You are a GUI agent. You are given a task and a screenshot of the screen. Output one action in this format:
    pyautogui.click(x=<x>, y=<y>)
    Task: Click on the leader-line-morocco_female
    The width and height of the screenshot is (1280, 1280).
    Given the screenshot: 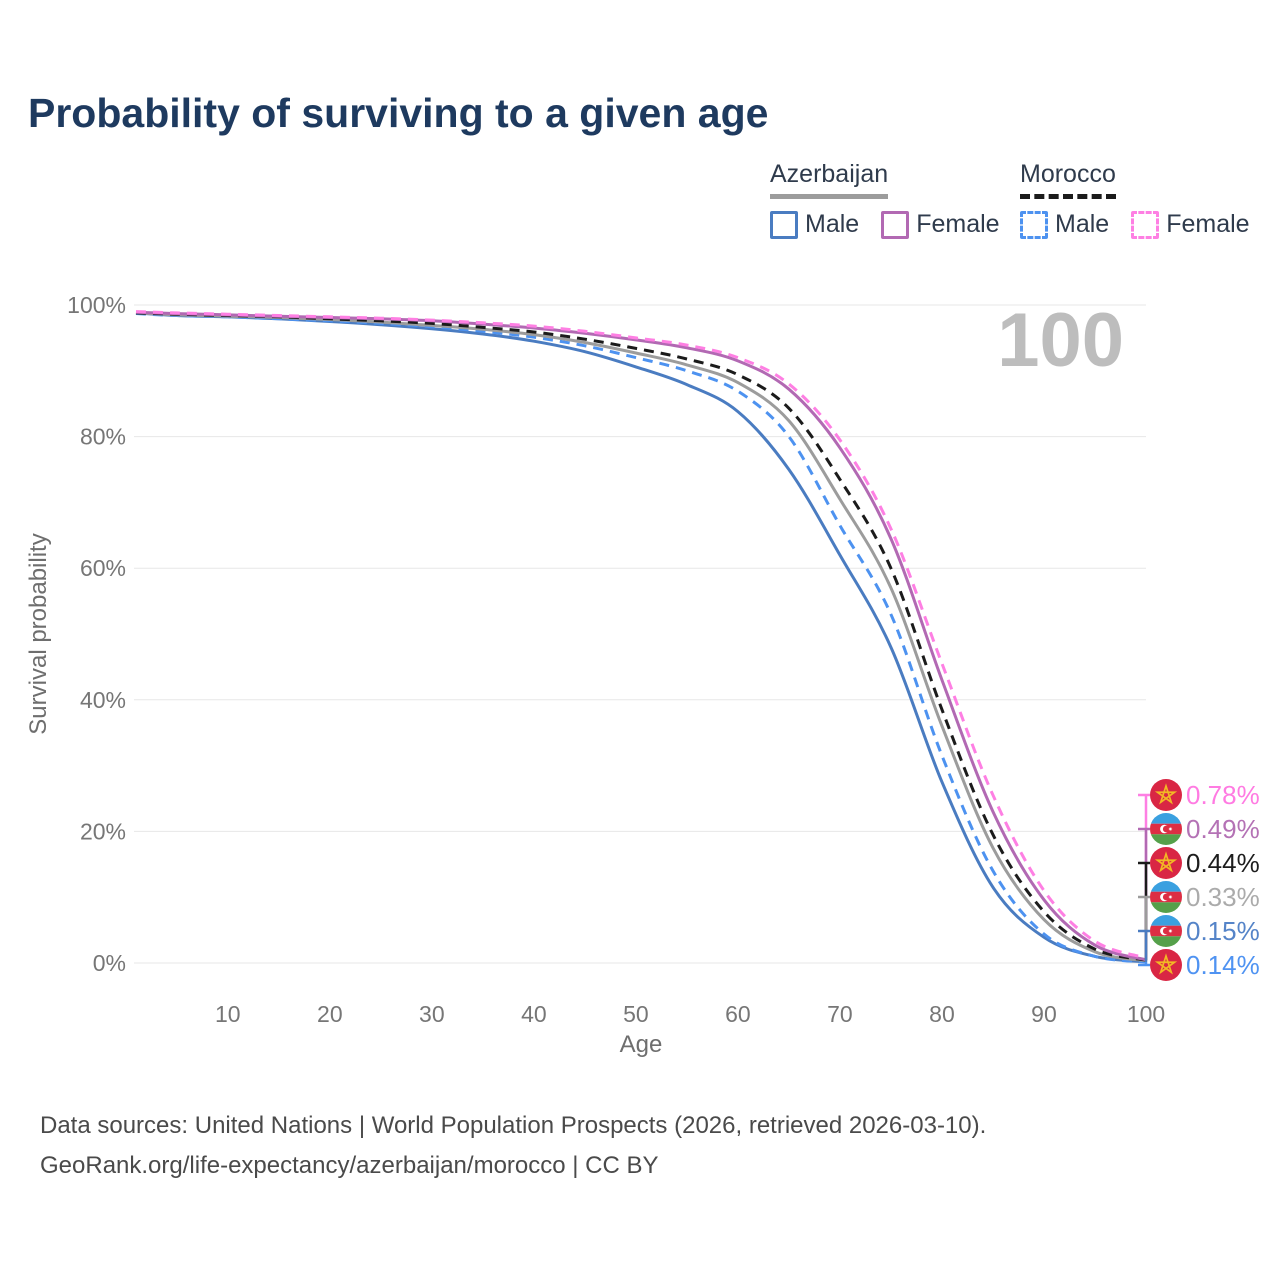 What is the action you would take?
    pyautogui.click(x=1144, y=875)
    